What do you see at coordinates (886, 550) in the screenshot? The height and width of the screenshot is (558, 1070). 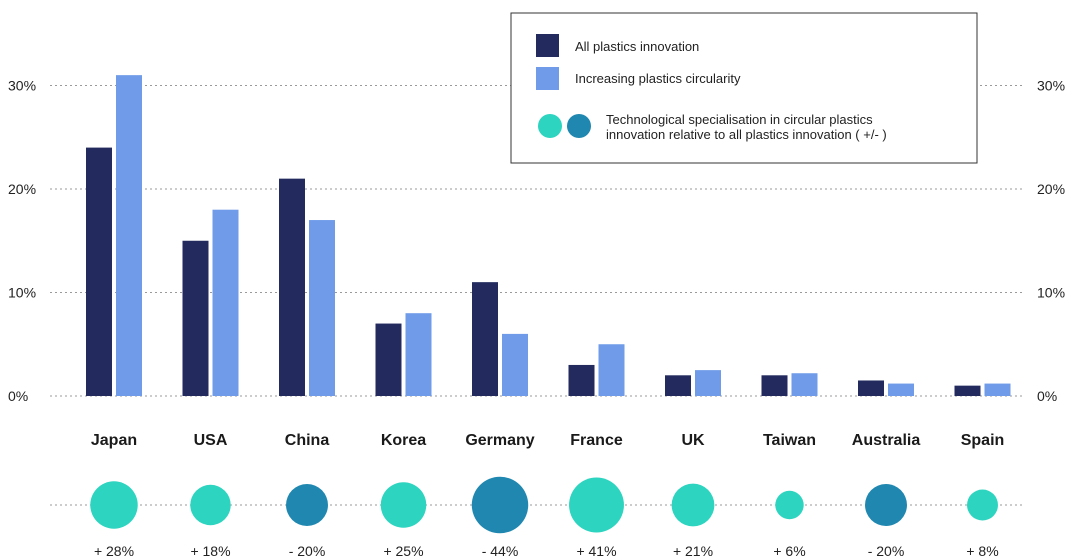 I see `specialisation-label-australia: - 20%` at bounding box center [886, 550].